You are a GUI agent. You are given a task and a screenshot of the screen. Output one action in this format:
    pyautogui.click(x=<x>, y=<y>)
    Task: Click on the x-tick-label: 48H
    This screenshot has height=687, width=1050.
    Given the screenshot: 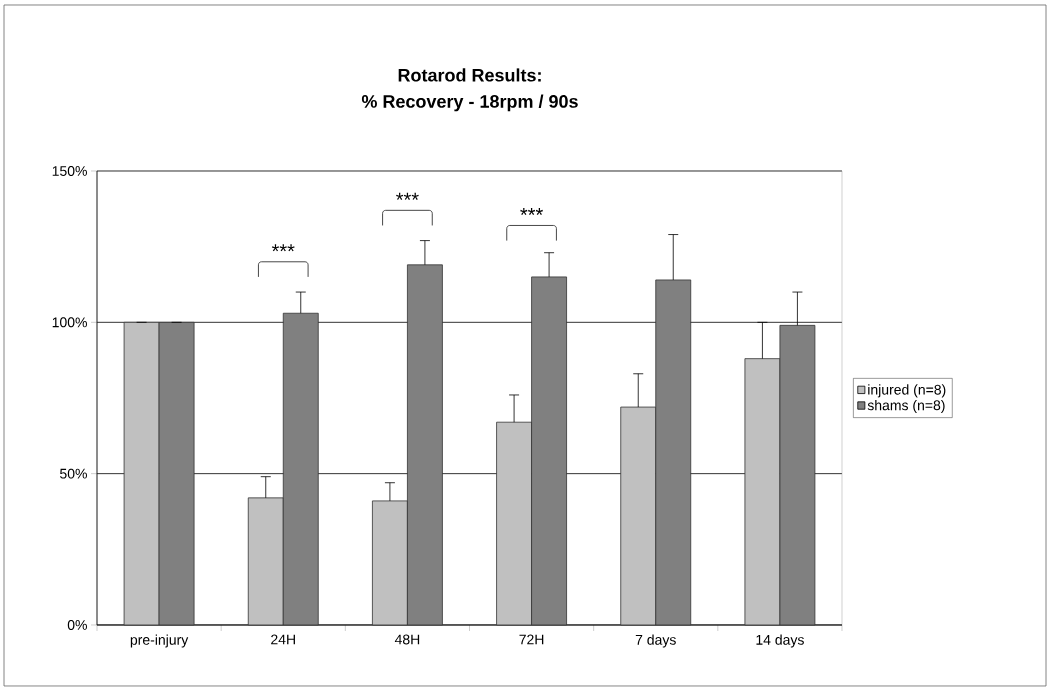 What is the action you would take?
    pyautogui.click(x=407, y=639)
    